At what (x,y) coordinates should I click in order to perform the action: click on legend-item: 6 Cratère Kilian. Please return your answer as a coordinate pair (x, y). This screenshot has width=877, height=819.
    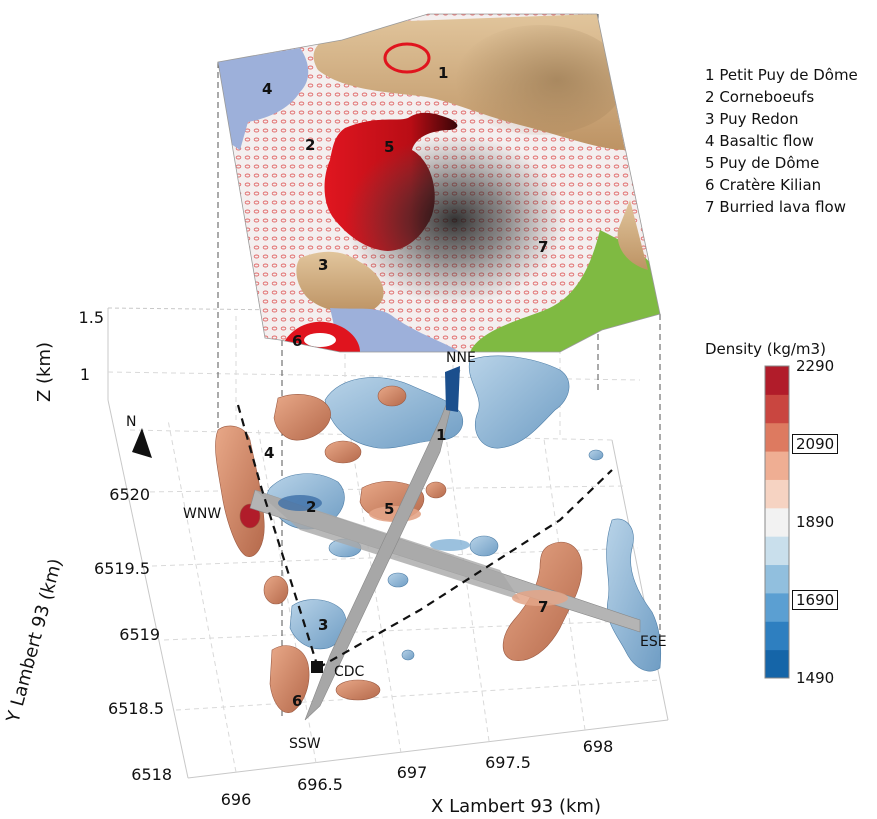
    Looking at the image, I should click on (763, 185).